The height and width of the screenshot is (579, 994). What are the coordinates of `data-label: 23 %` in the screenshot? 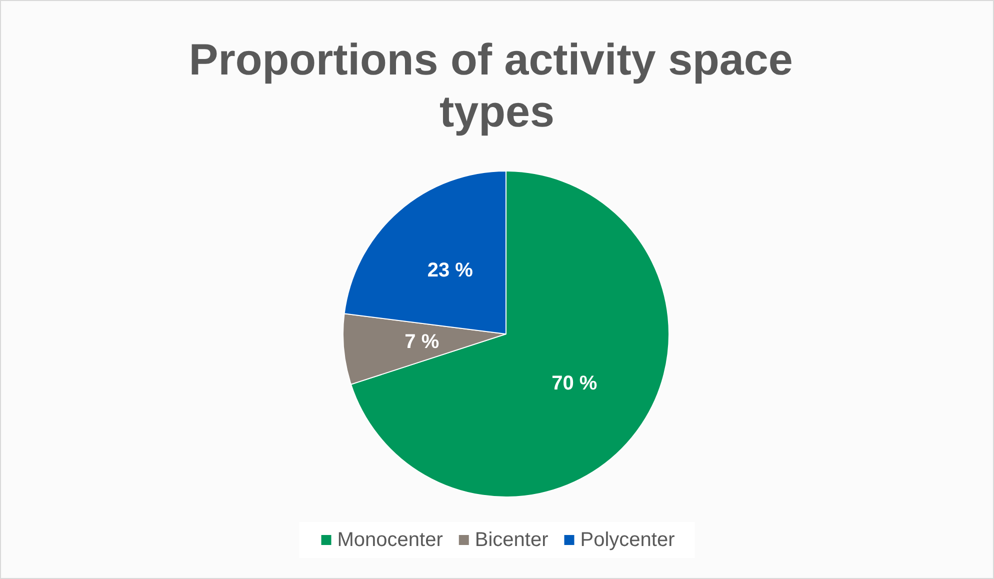 It's located at (450, 271).